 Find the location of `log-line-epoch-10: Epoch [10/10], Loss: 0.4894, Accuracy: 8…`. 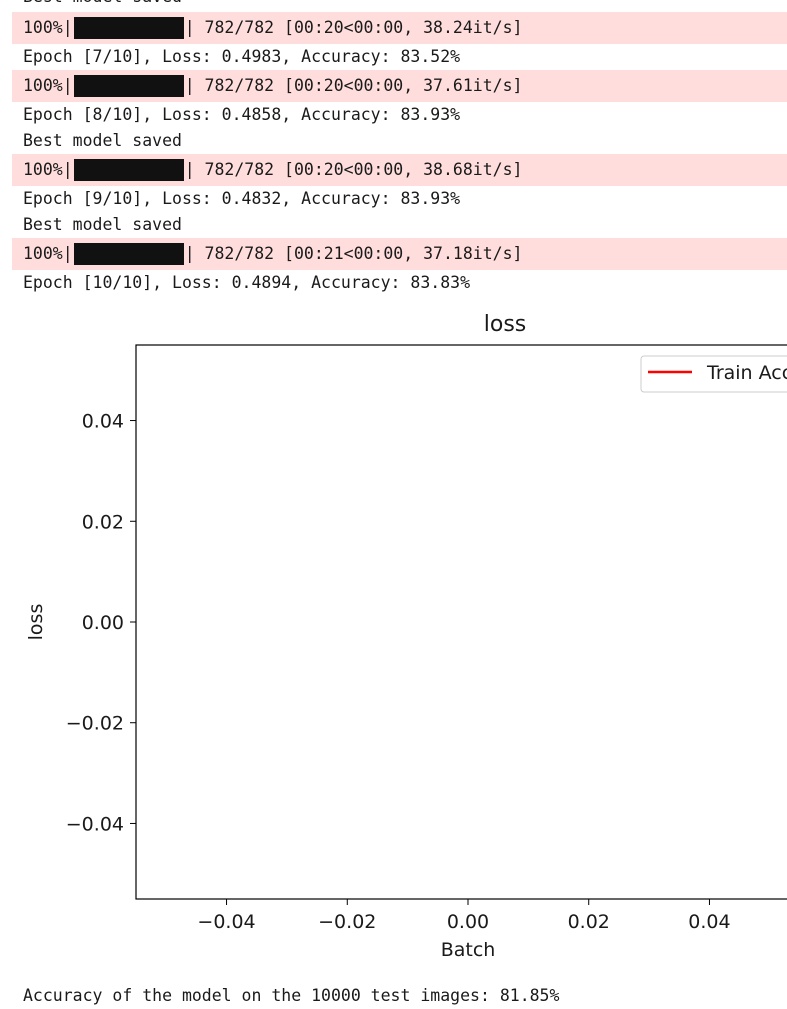

log-line-epoch-10: Epoch [10/10], Loss: 0.4894, Accuracy: 8… is located at coordinates (247, 282).